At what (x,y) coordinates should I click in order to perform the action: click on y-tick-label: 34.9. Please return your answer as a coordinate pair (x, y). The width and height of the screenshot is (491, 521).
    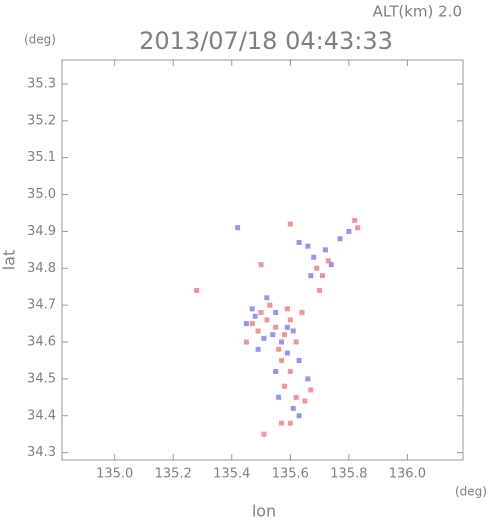
    Looking at the image, I should click on (41, 231).